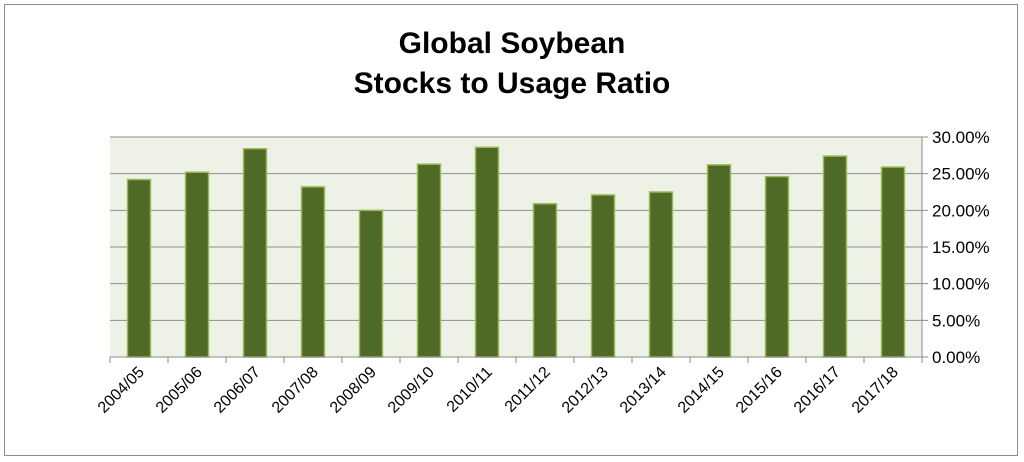 The height and width of the screenshot is (462, 1024). I want to click on y-tick-label: 5.00%, so click(956, 320).